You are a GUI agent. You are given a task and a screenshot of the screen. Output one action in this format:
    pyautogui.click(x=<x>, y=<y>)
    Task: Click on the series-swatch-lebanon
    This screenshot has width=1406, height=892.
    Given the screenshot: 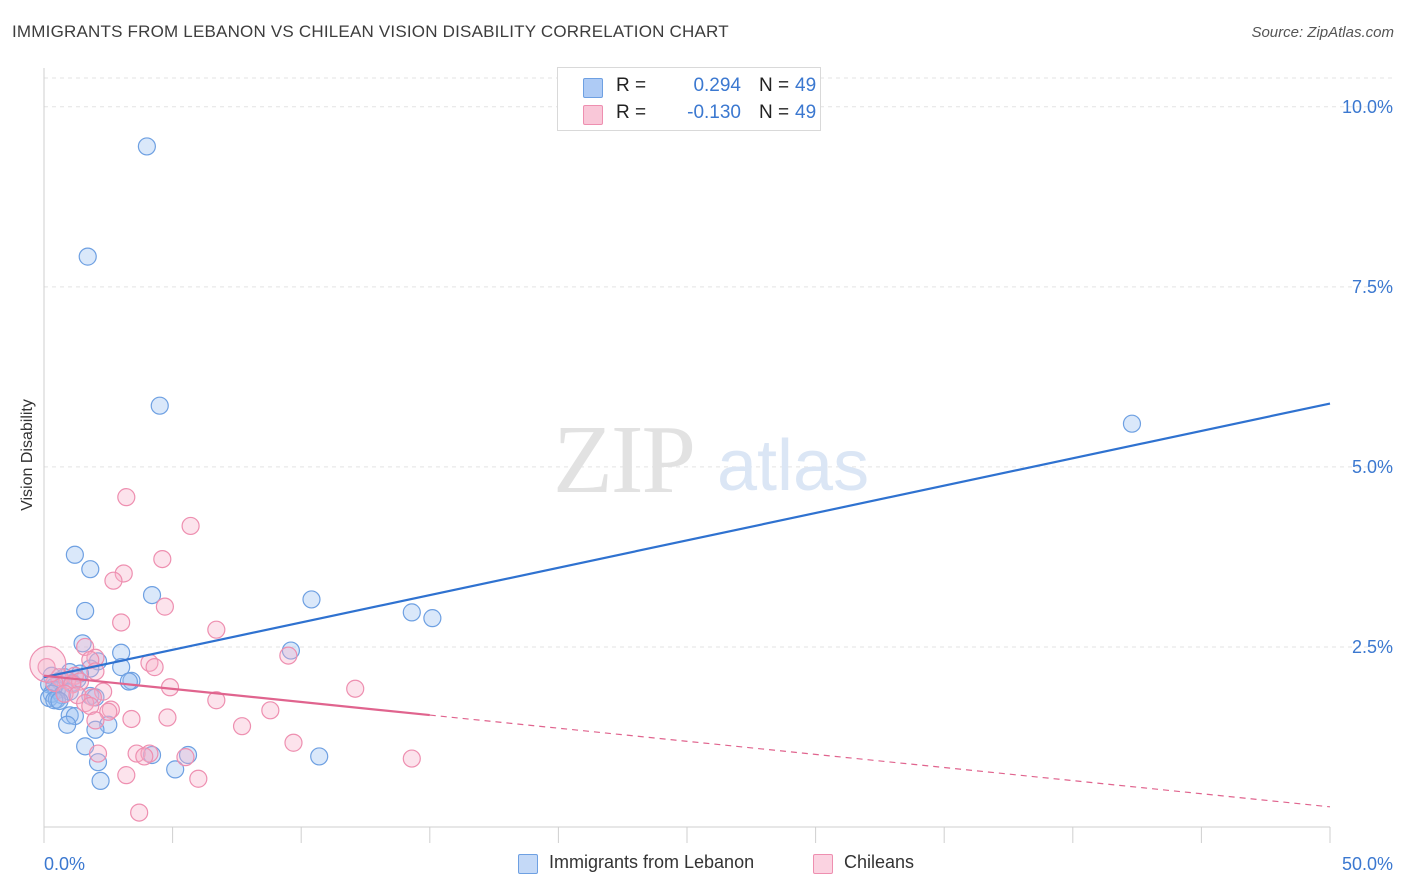 What is the action you would take?
    pyautogui.click(x=528, y=864)
    